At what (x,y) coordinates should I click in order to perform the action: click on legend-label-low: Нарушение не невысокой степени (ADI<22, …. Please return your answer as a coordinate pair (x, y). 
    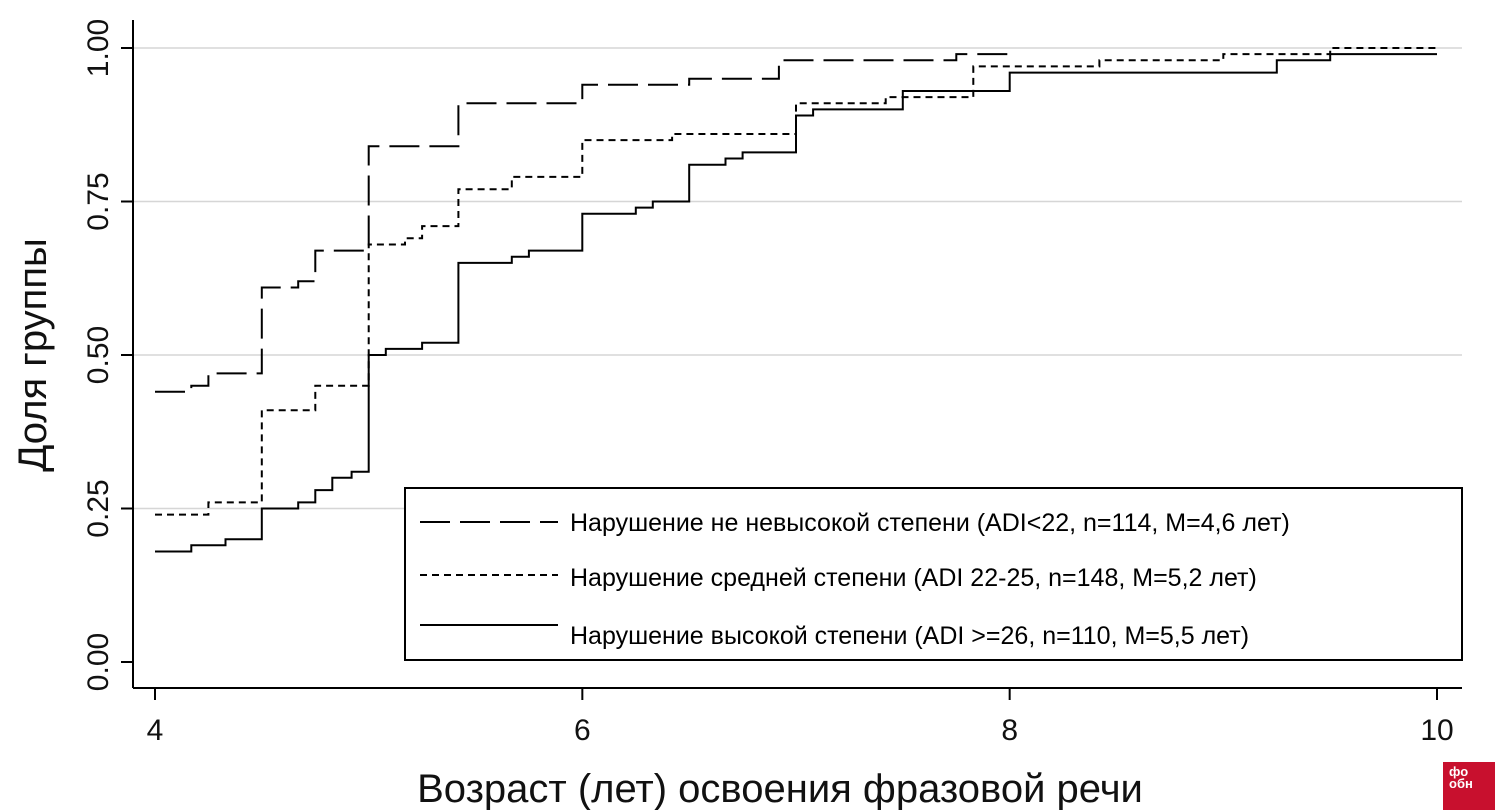
    Looking at the image, I should click on (930, 523).